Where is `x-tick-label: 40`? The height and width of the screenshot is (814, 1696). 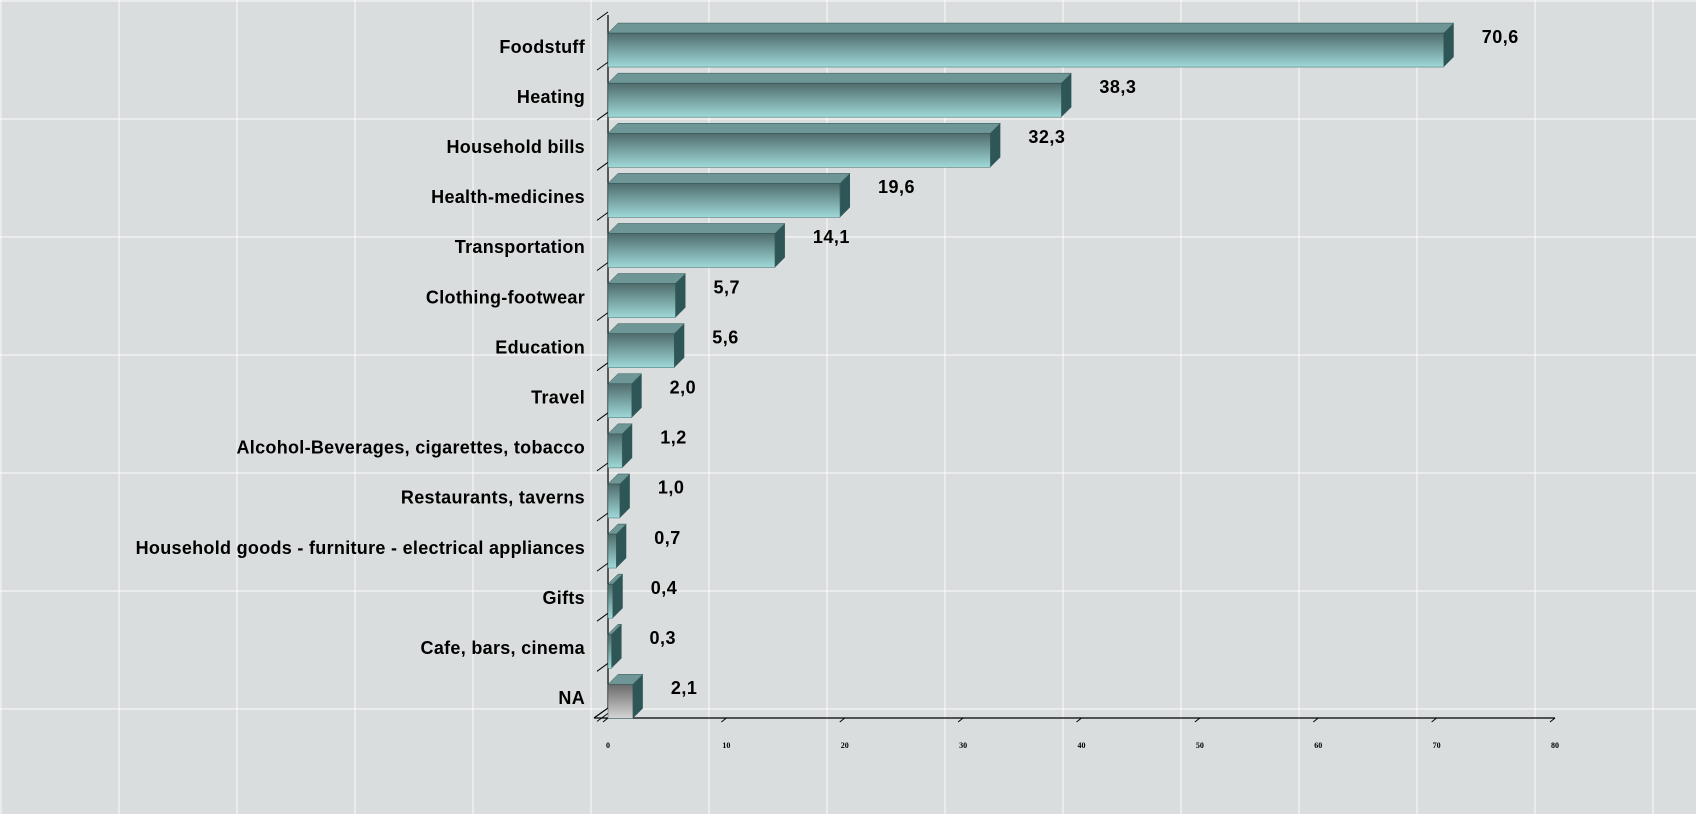
x-tick-label: 40 is located at coordinates (1082, 745).